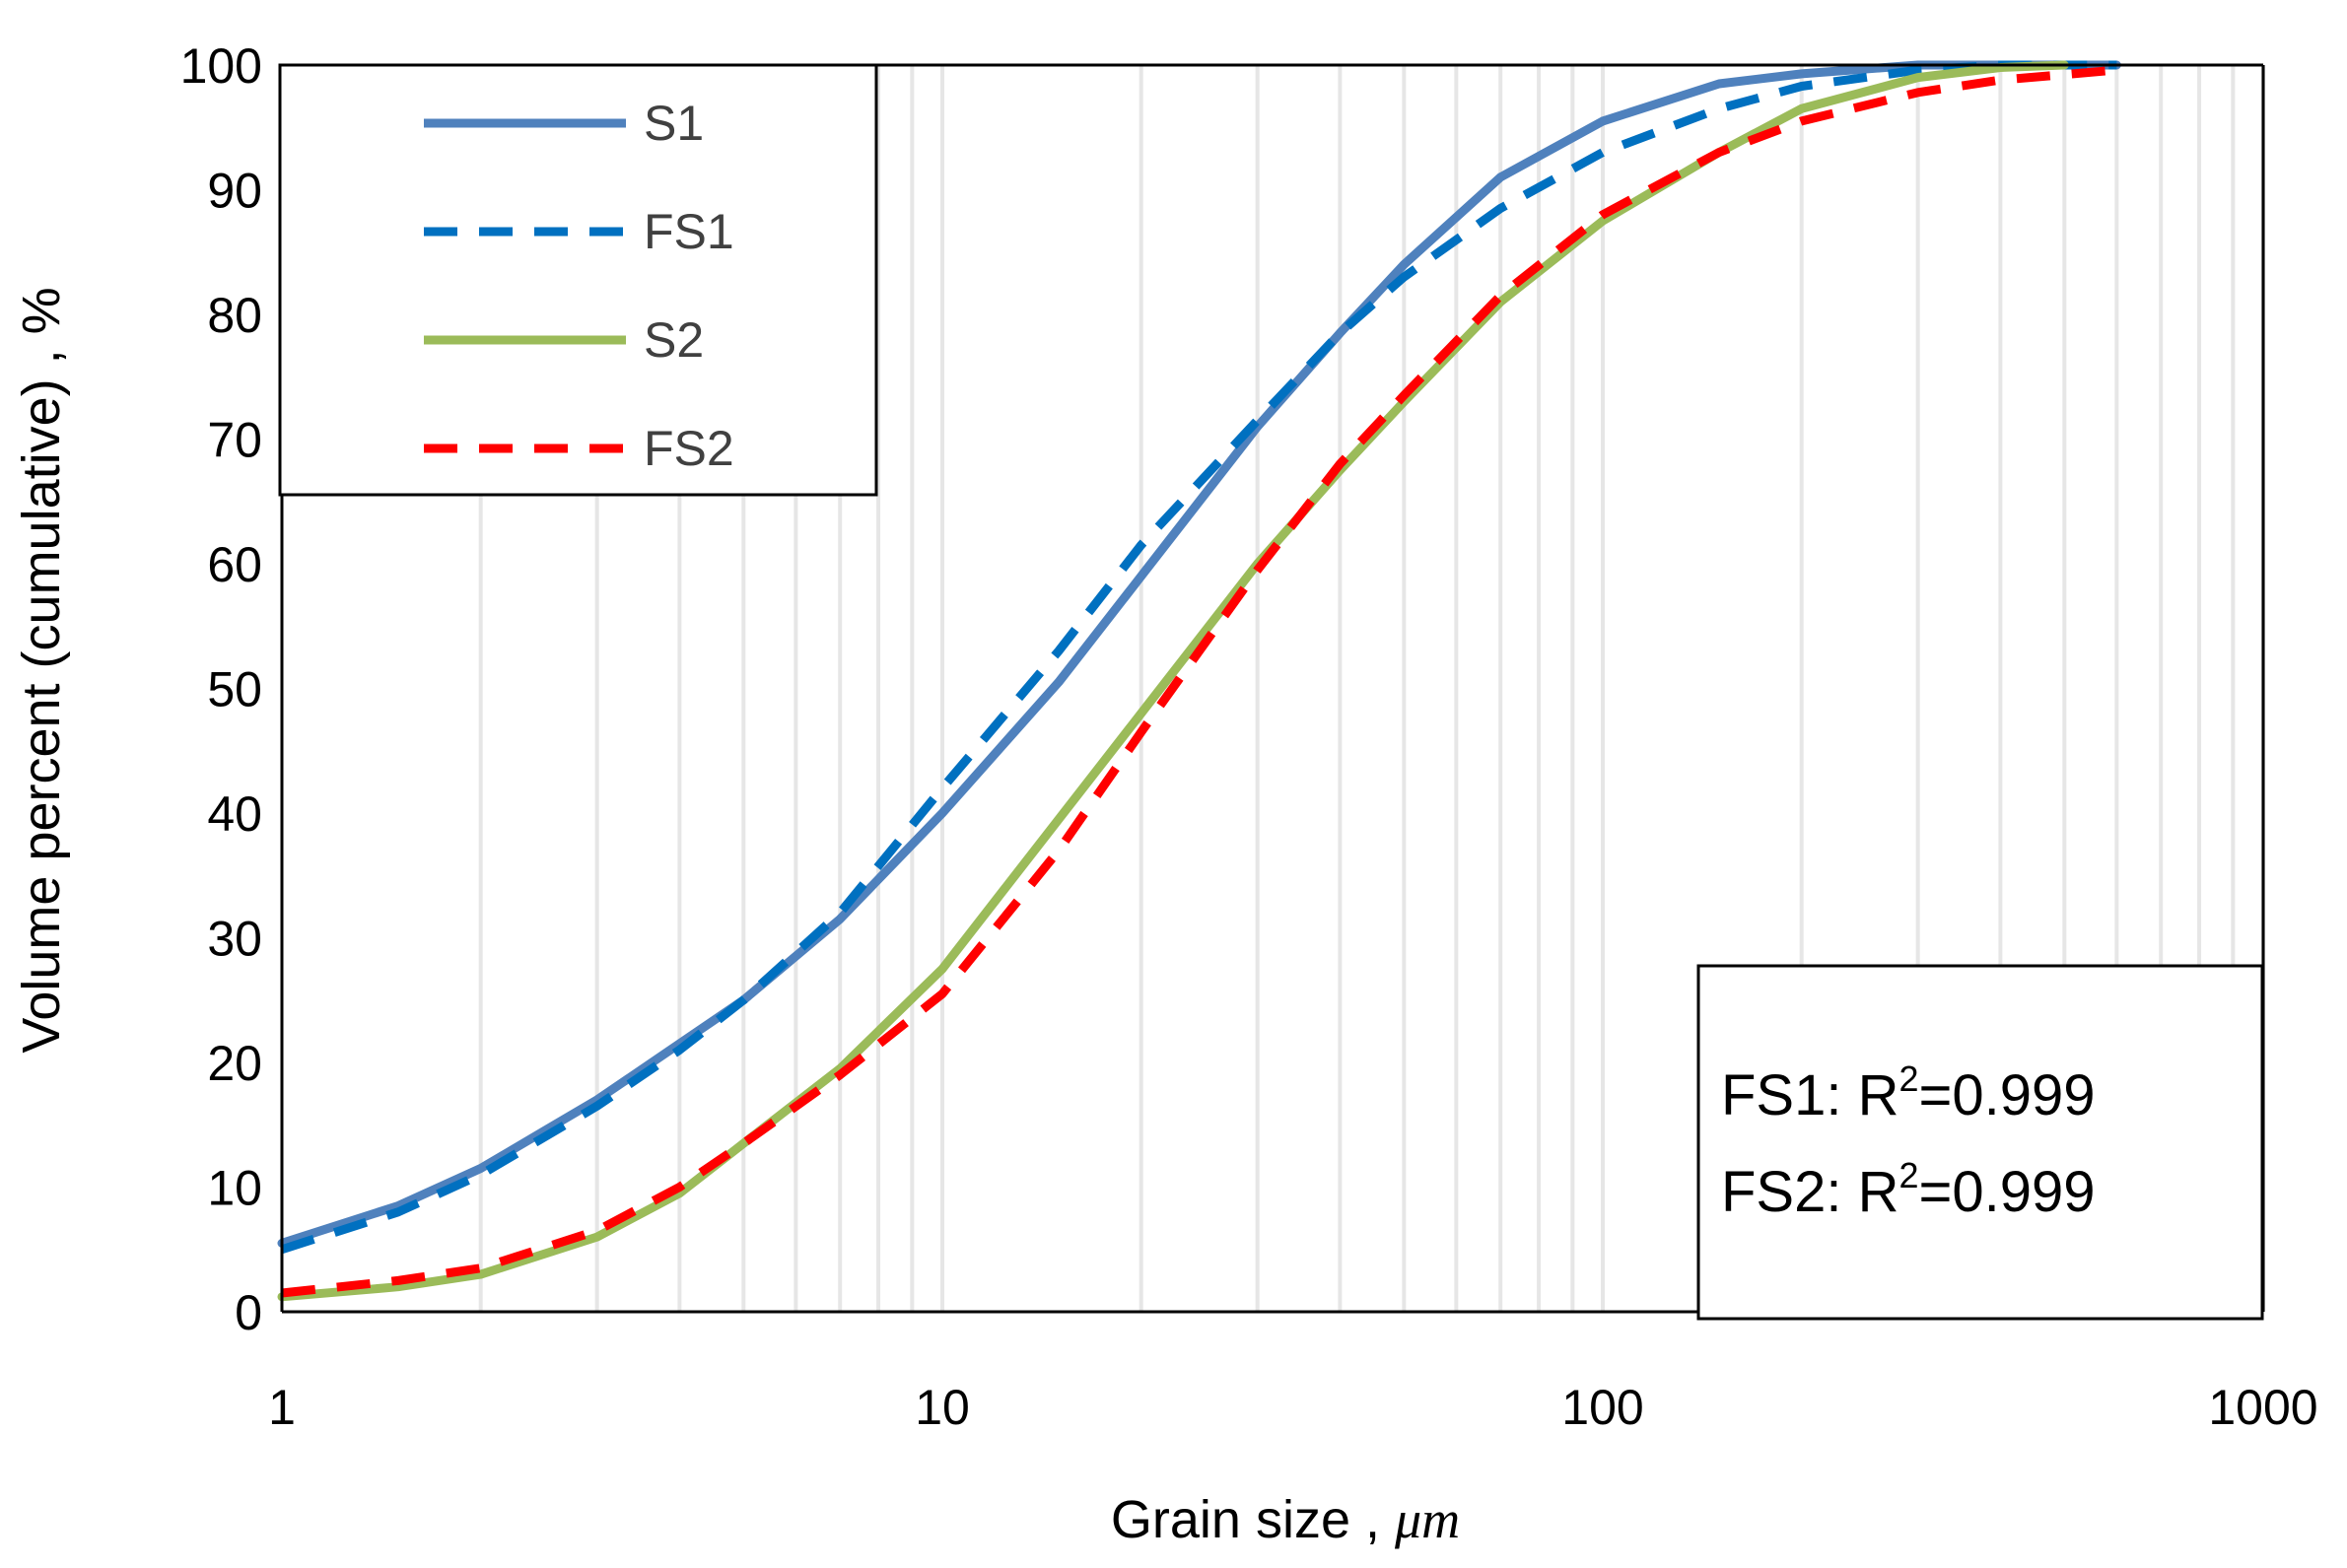 The height and width of the screenshot is (1568, 2347). I want to click on r-squared-box: FS1: R2=0.999 FS2: R2=0.999, so click(1980, 1142).